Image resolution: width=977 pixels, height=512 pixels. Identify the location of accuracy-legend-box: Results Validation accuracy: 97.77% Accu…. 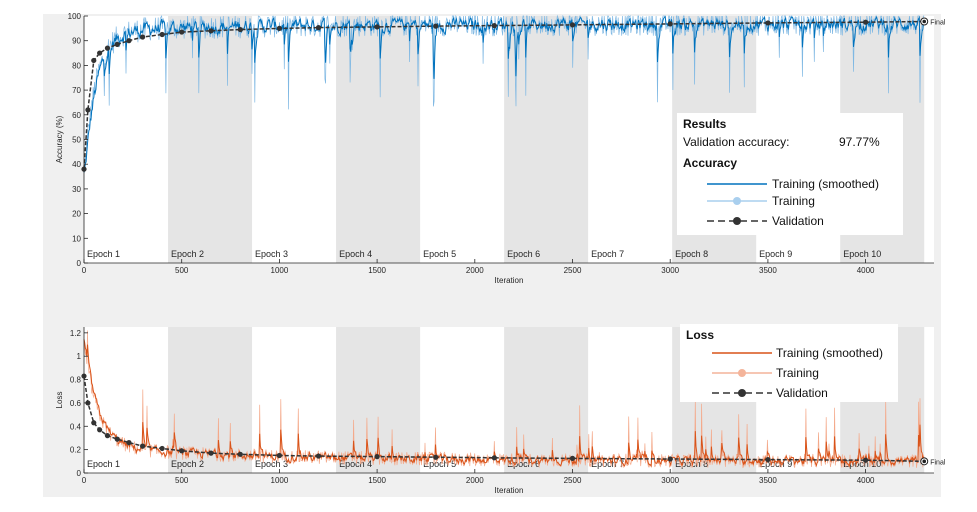
(790, 174).